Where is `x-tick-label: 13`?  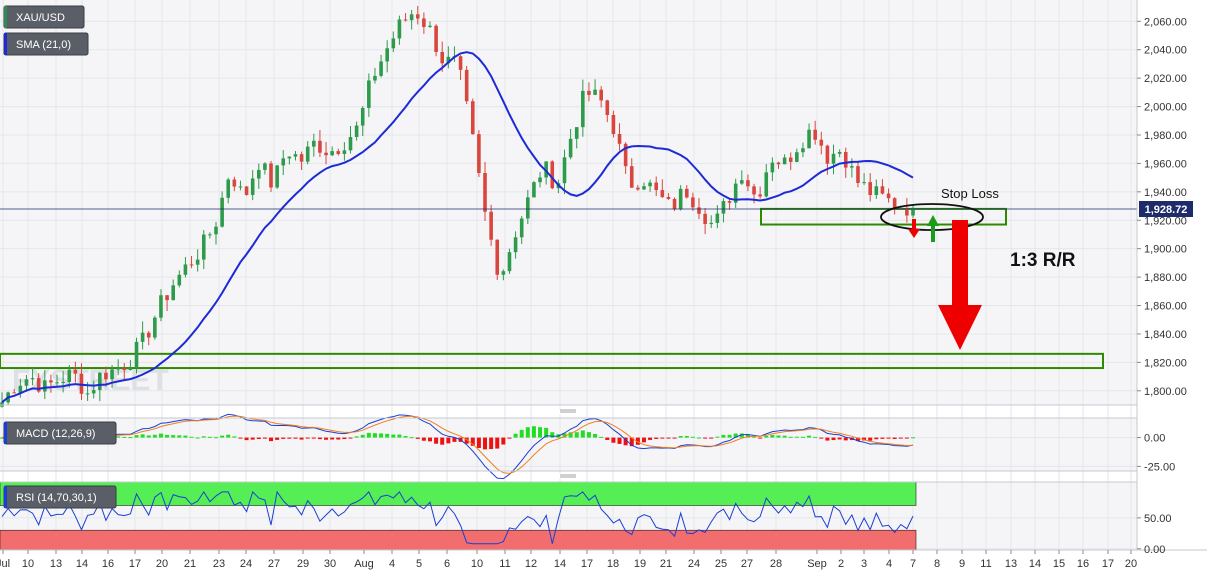 x-tick-label: 13 is located at coordinates (1011, 564).